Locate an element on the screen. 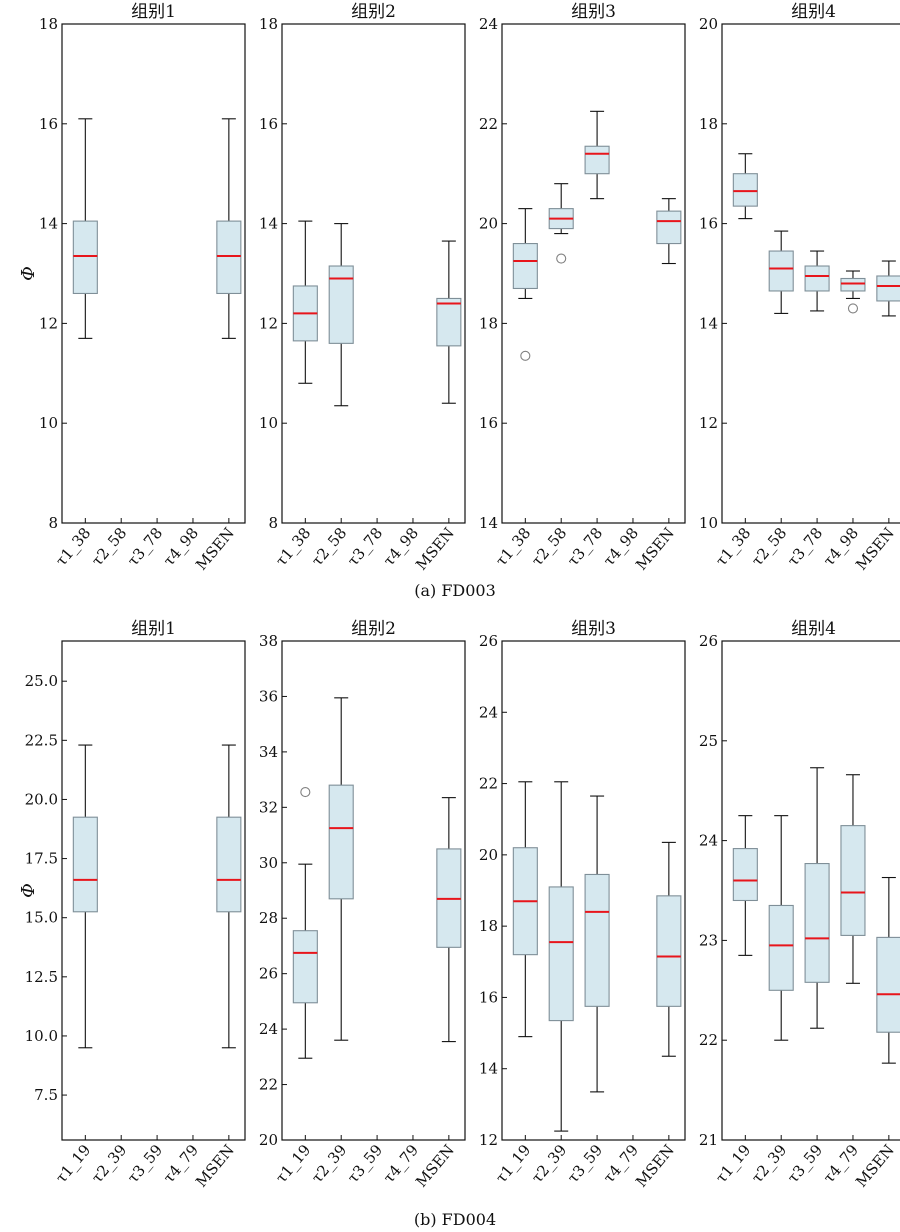 This screenshot has width=900, height=1232. panel-title: 组别2 is located at coordinates (373, 629).